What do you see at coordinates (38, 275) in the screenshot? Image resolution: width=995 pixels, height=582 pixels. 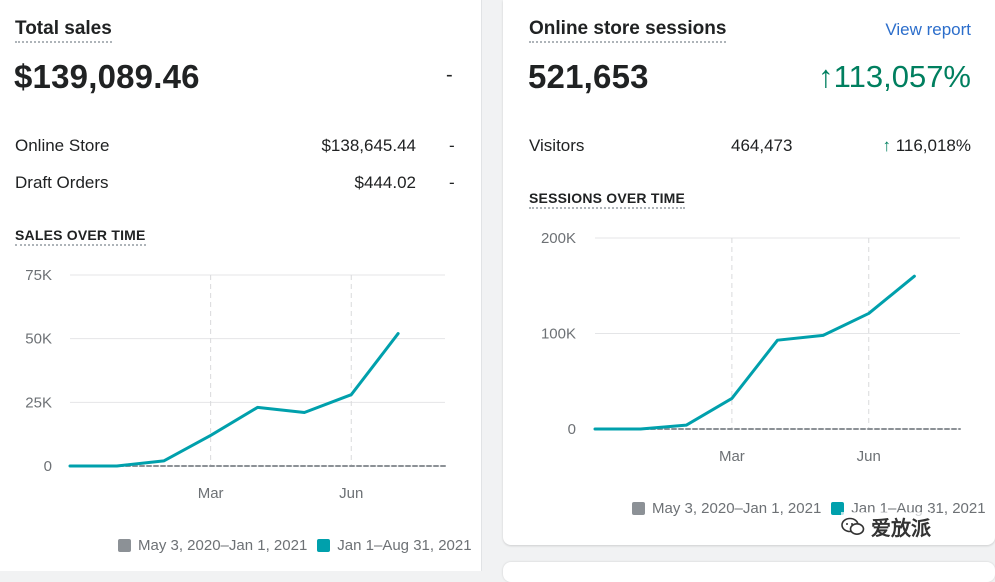 I see `y-tick-label: 75K` at bounding box center [38, 275].